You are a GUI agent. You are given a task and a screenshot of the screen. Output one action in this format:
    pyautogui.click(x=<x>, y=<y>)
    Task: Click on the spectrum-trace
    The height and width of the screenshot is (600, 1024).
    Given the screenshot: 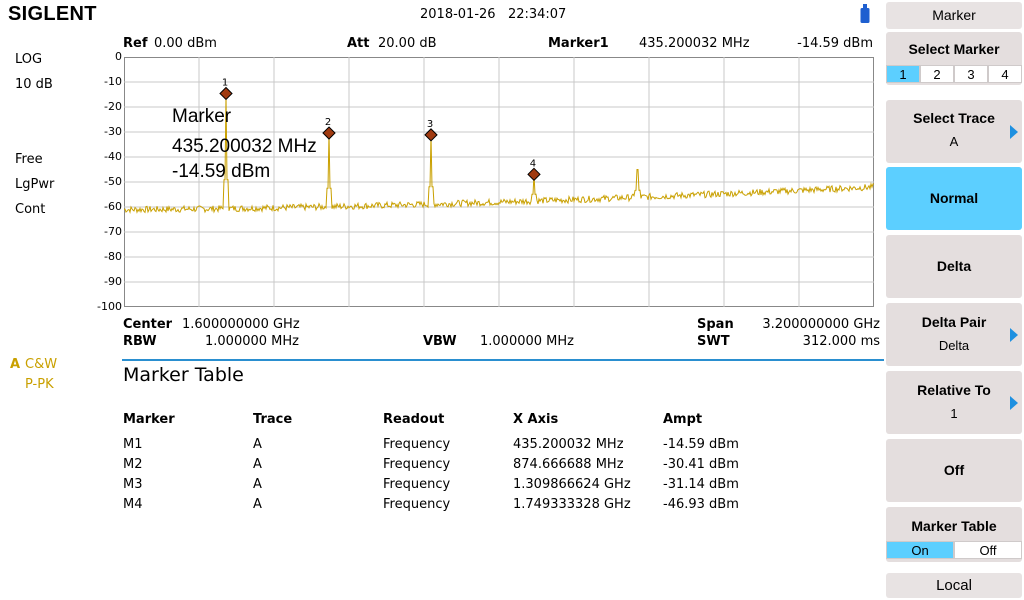 What is the action you would take?
    pyautogui.click(x=499, y=154)
    